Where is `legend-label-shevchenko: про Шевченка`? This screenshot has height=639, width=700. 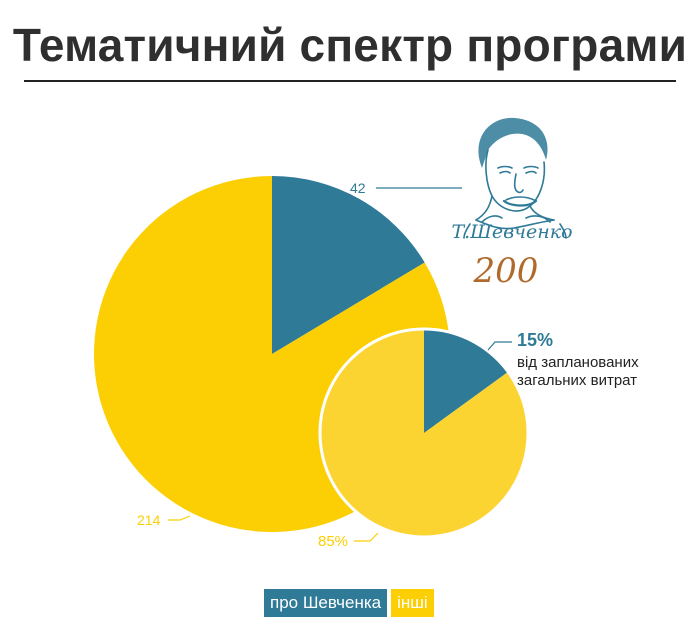 legend-label-shevchenko: про Шевченка is located at coordinates (326, 602).